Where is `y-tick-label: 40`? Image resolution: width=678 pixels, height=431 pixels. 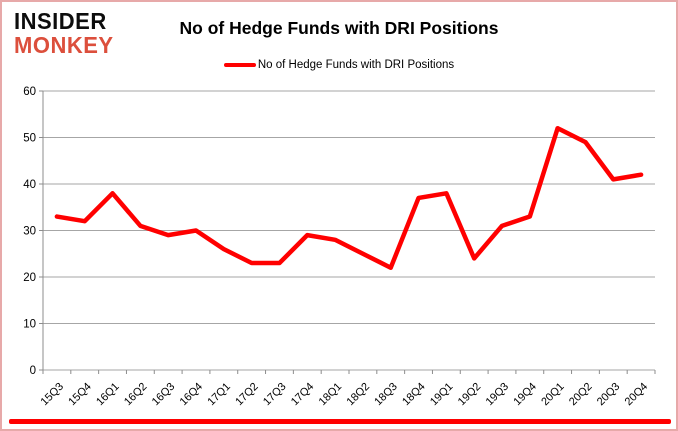
y-tick-label: 40 is located at coordinates (29, 185).